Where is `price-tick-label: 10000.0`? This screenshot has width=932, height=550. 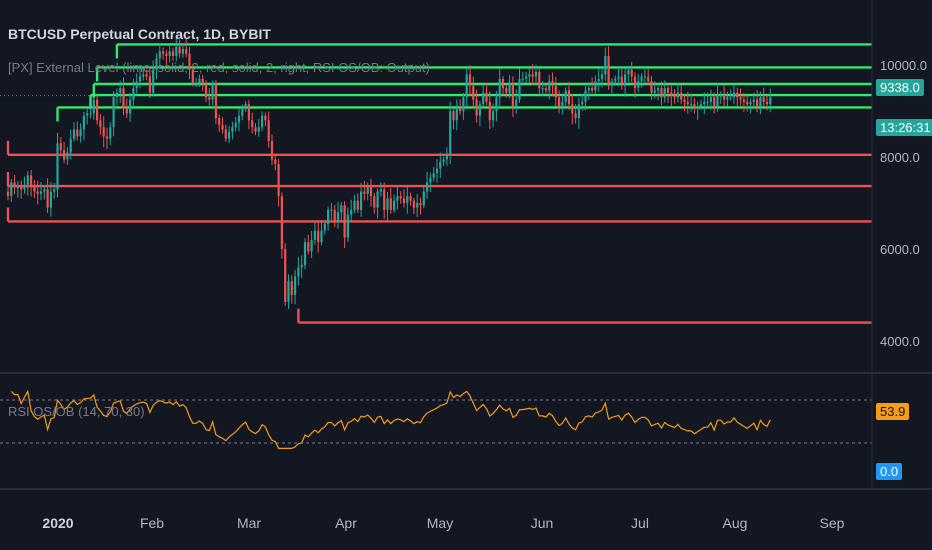 price-tick-label: 10000.0 is located at coordinates (903, 65).